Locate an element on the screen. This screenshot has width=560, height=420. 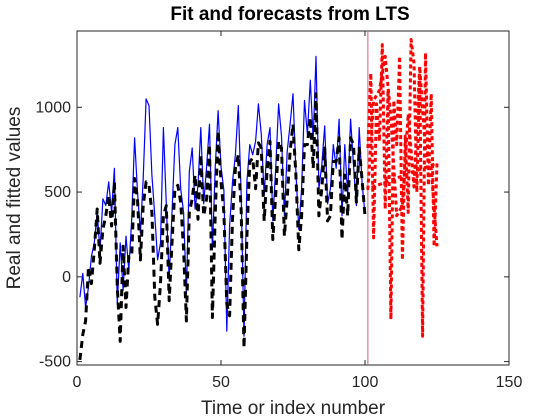
chart-title: Fit and forecasts from LTS is located at coordinates (289, 14).